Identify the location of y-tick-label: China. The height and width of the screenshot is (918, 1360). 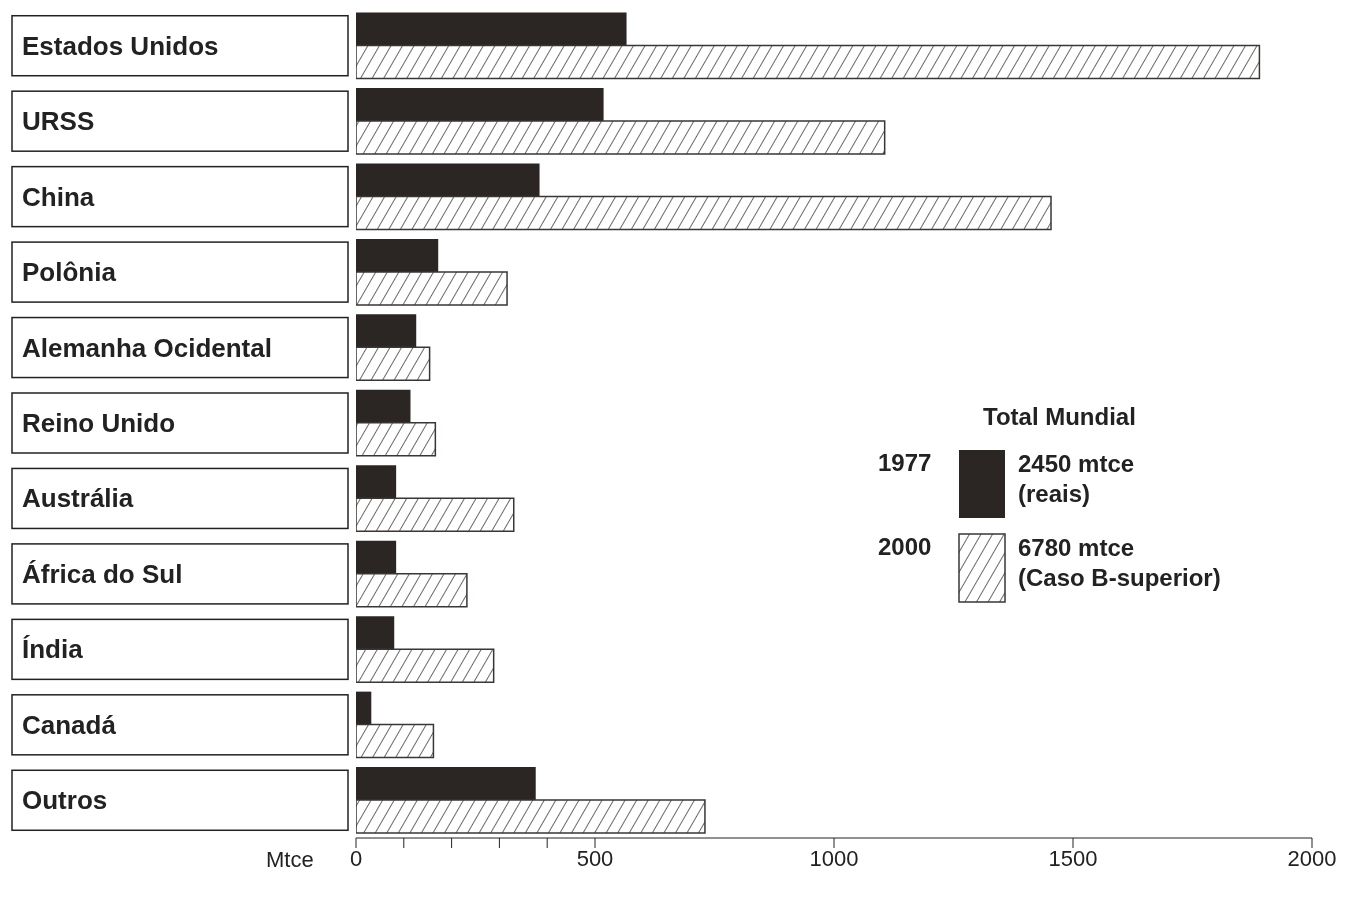
(58, 196).